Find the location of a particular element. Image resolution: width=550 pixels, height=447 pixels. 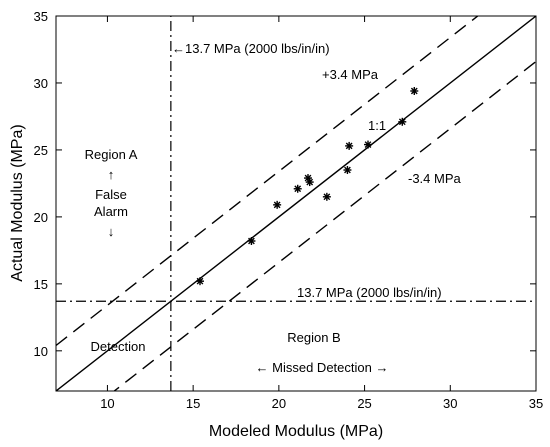

x-axis-label: Modeled Modulus (MPa) is located at coordinates (296, 431).